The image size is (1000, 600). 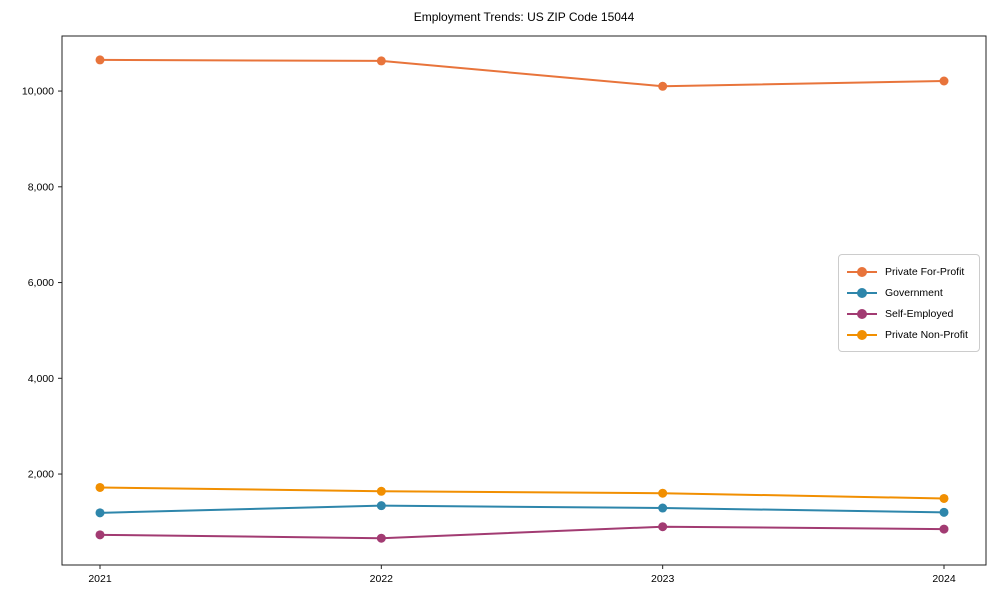 I want to click on legend-item-private-for-profit: Private For-Profit, so click(x=909, y=271).